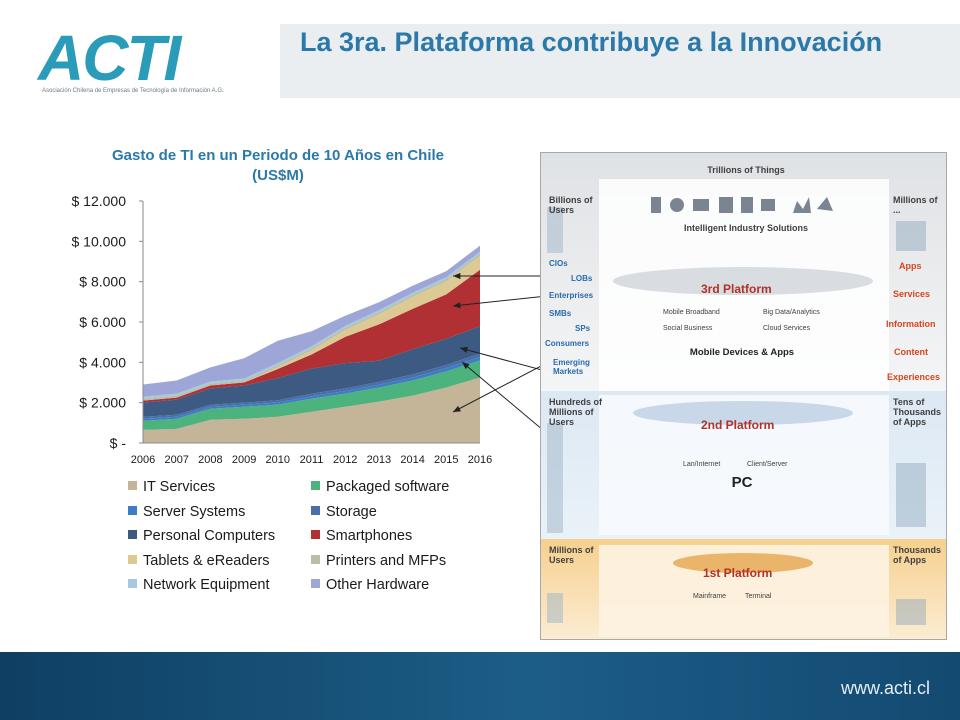 Image resolution: width=960 pixels, height=720 pixels. Describe the element at coordinates (344, 512) in the screenshot. I see `legend-item: Storage` at that location.